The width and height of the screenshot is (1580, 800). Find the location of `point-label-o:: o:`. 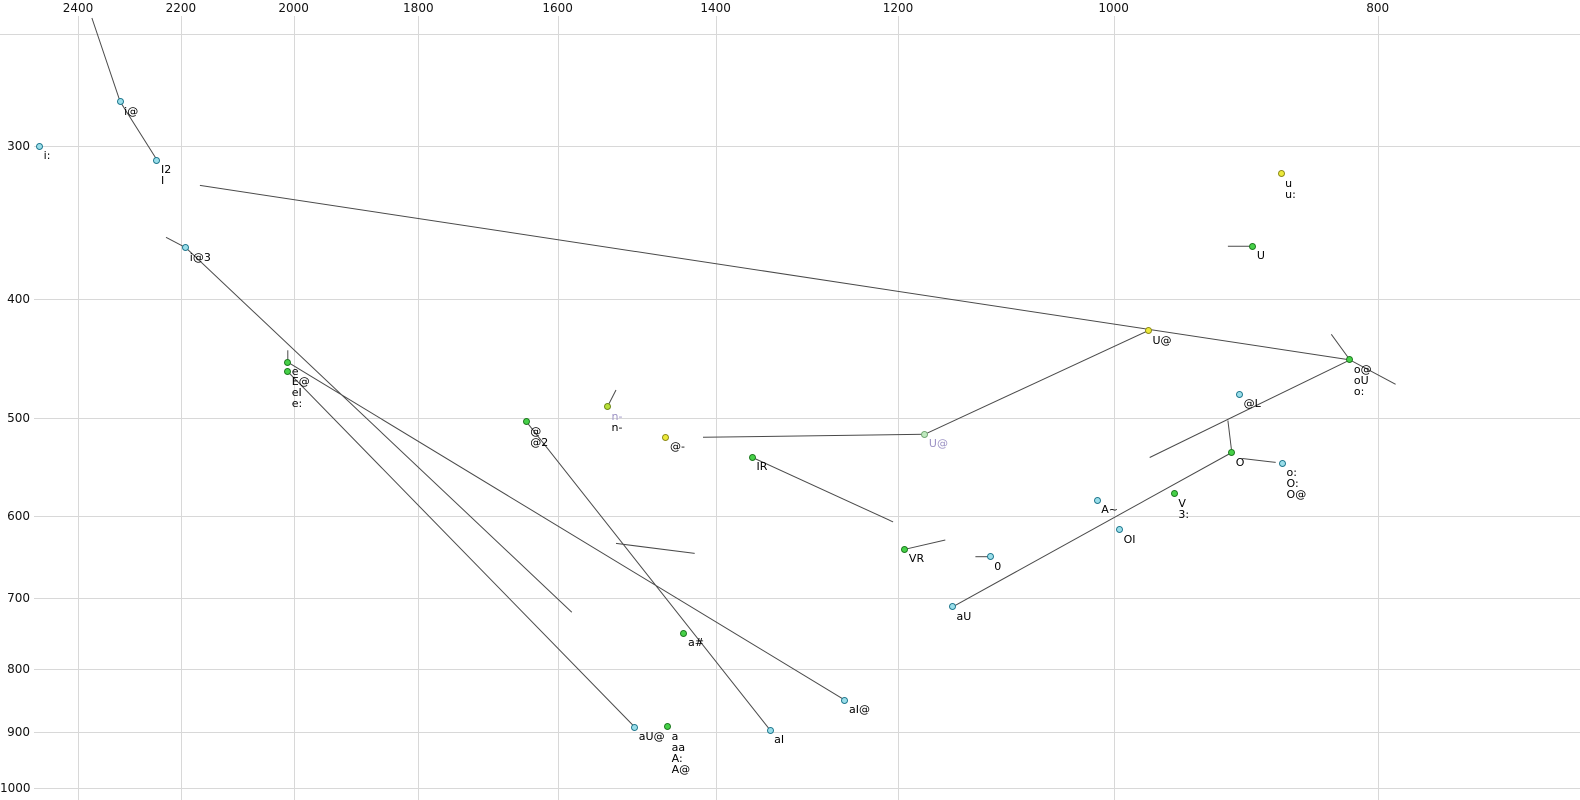

point-label-o:: o: is located at coordinates (1291, 473).